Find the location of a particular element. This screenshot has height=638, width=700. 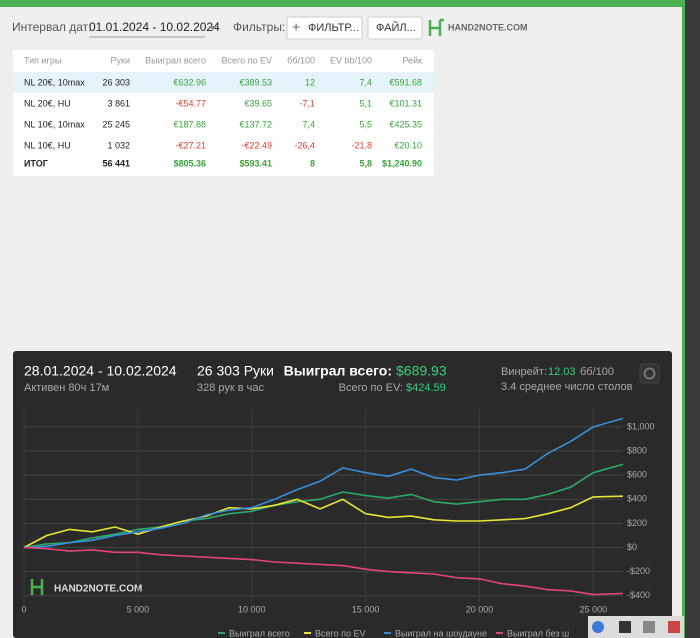

settings-button is located at coordinates (649, 373).